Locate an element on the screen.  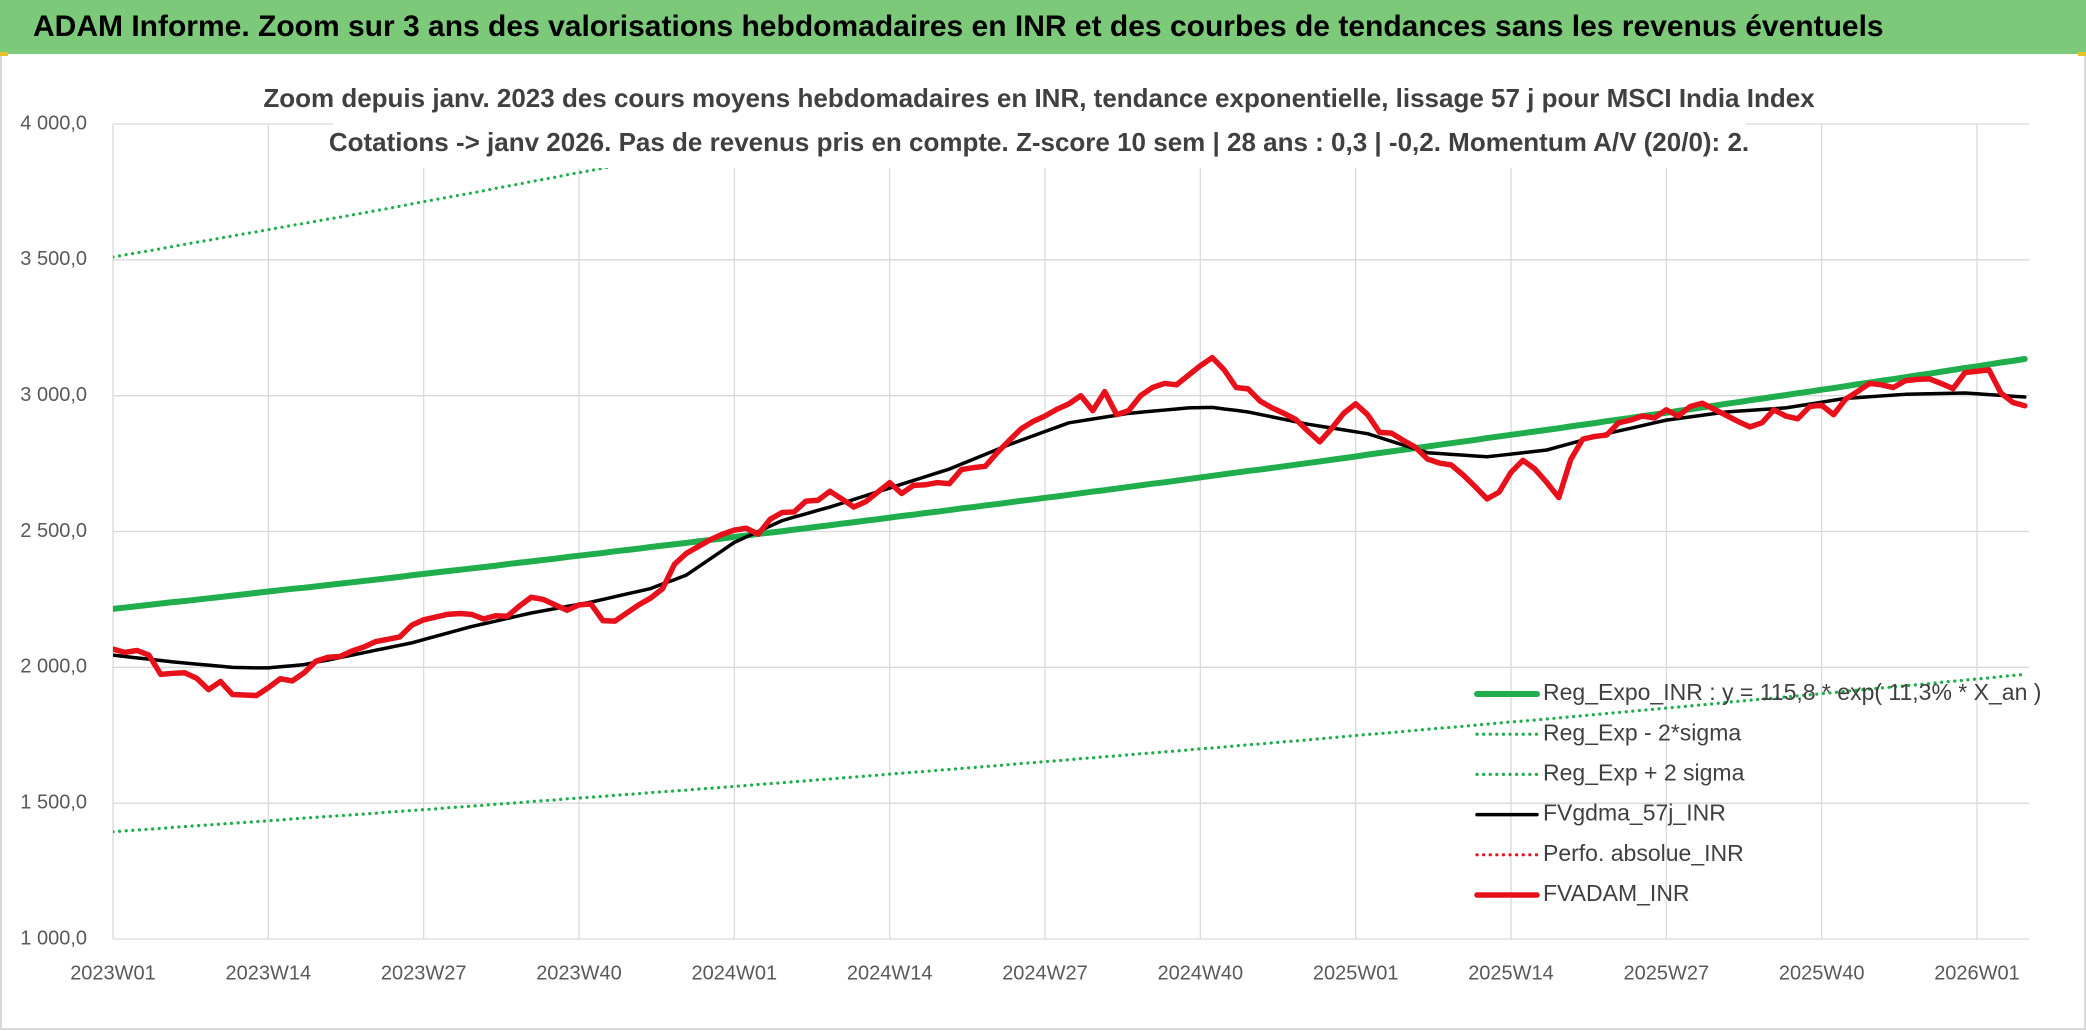
x-tick-label: 2024W40 is located at coordinates (1201, 973).